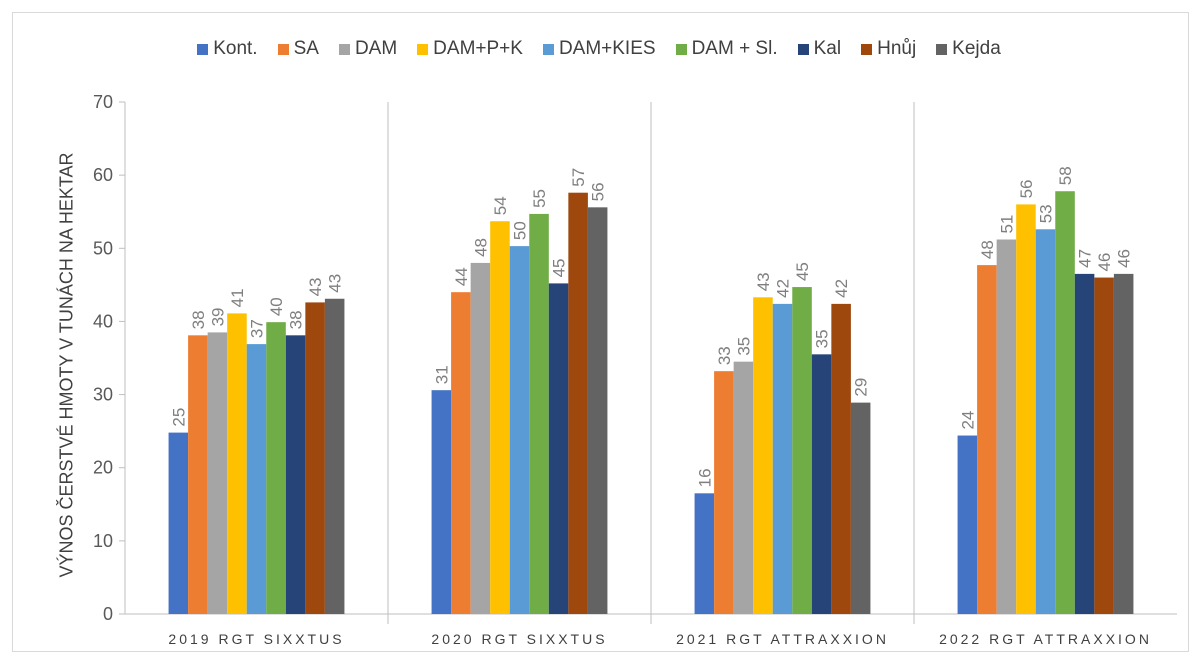  I want to click on data-label: 51, so click(1006, 224).